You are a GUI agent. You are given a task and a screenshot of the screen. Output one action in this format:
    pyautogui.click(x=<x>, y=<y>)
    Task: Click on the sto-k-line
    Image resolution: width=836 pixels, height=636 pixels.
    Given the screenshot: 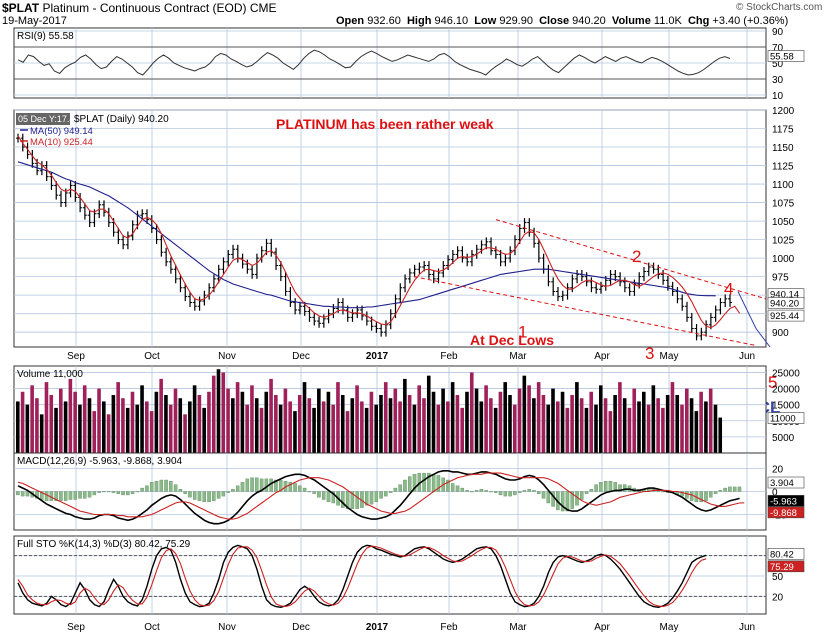 What is the action you would take?
    pyautogui.click(x=362, y=576)
    